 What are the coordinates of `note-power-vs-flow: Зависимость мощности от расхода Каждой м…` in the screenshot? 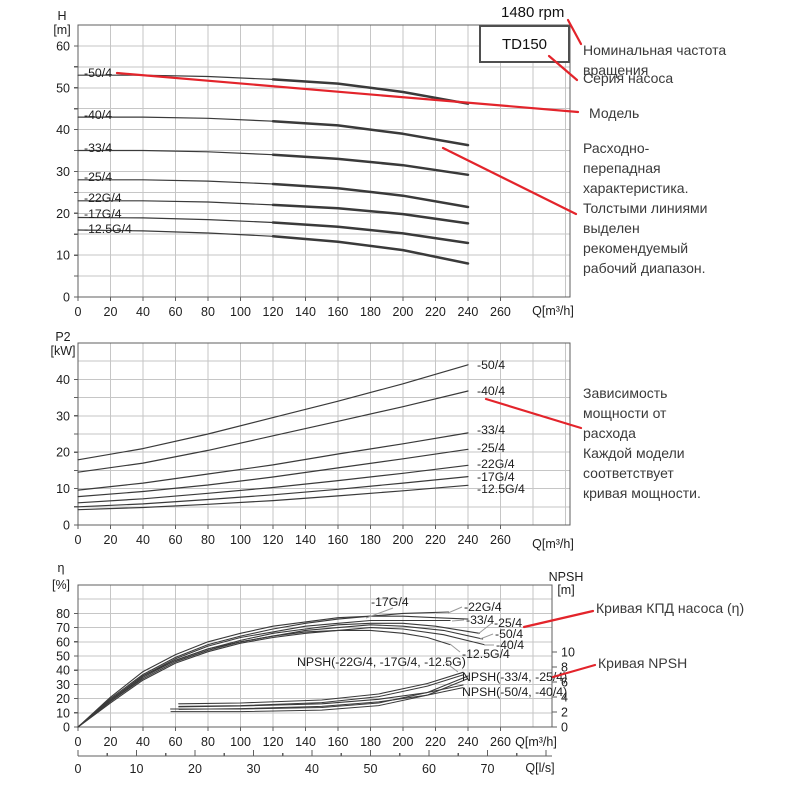 It's located at (642, 443).